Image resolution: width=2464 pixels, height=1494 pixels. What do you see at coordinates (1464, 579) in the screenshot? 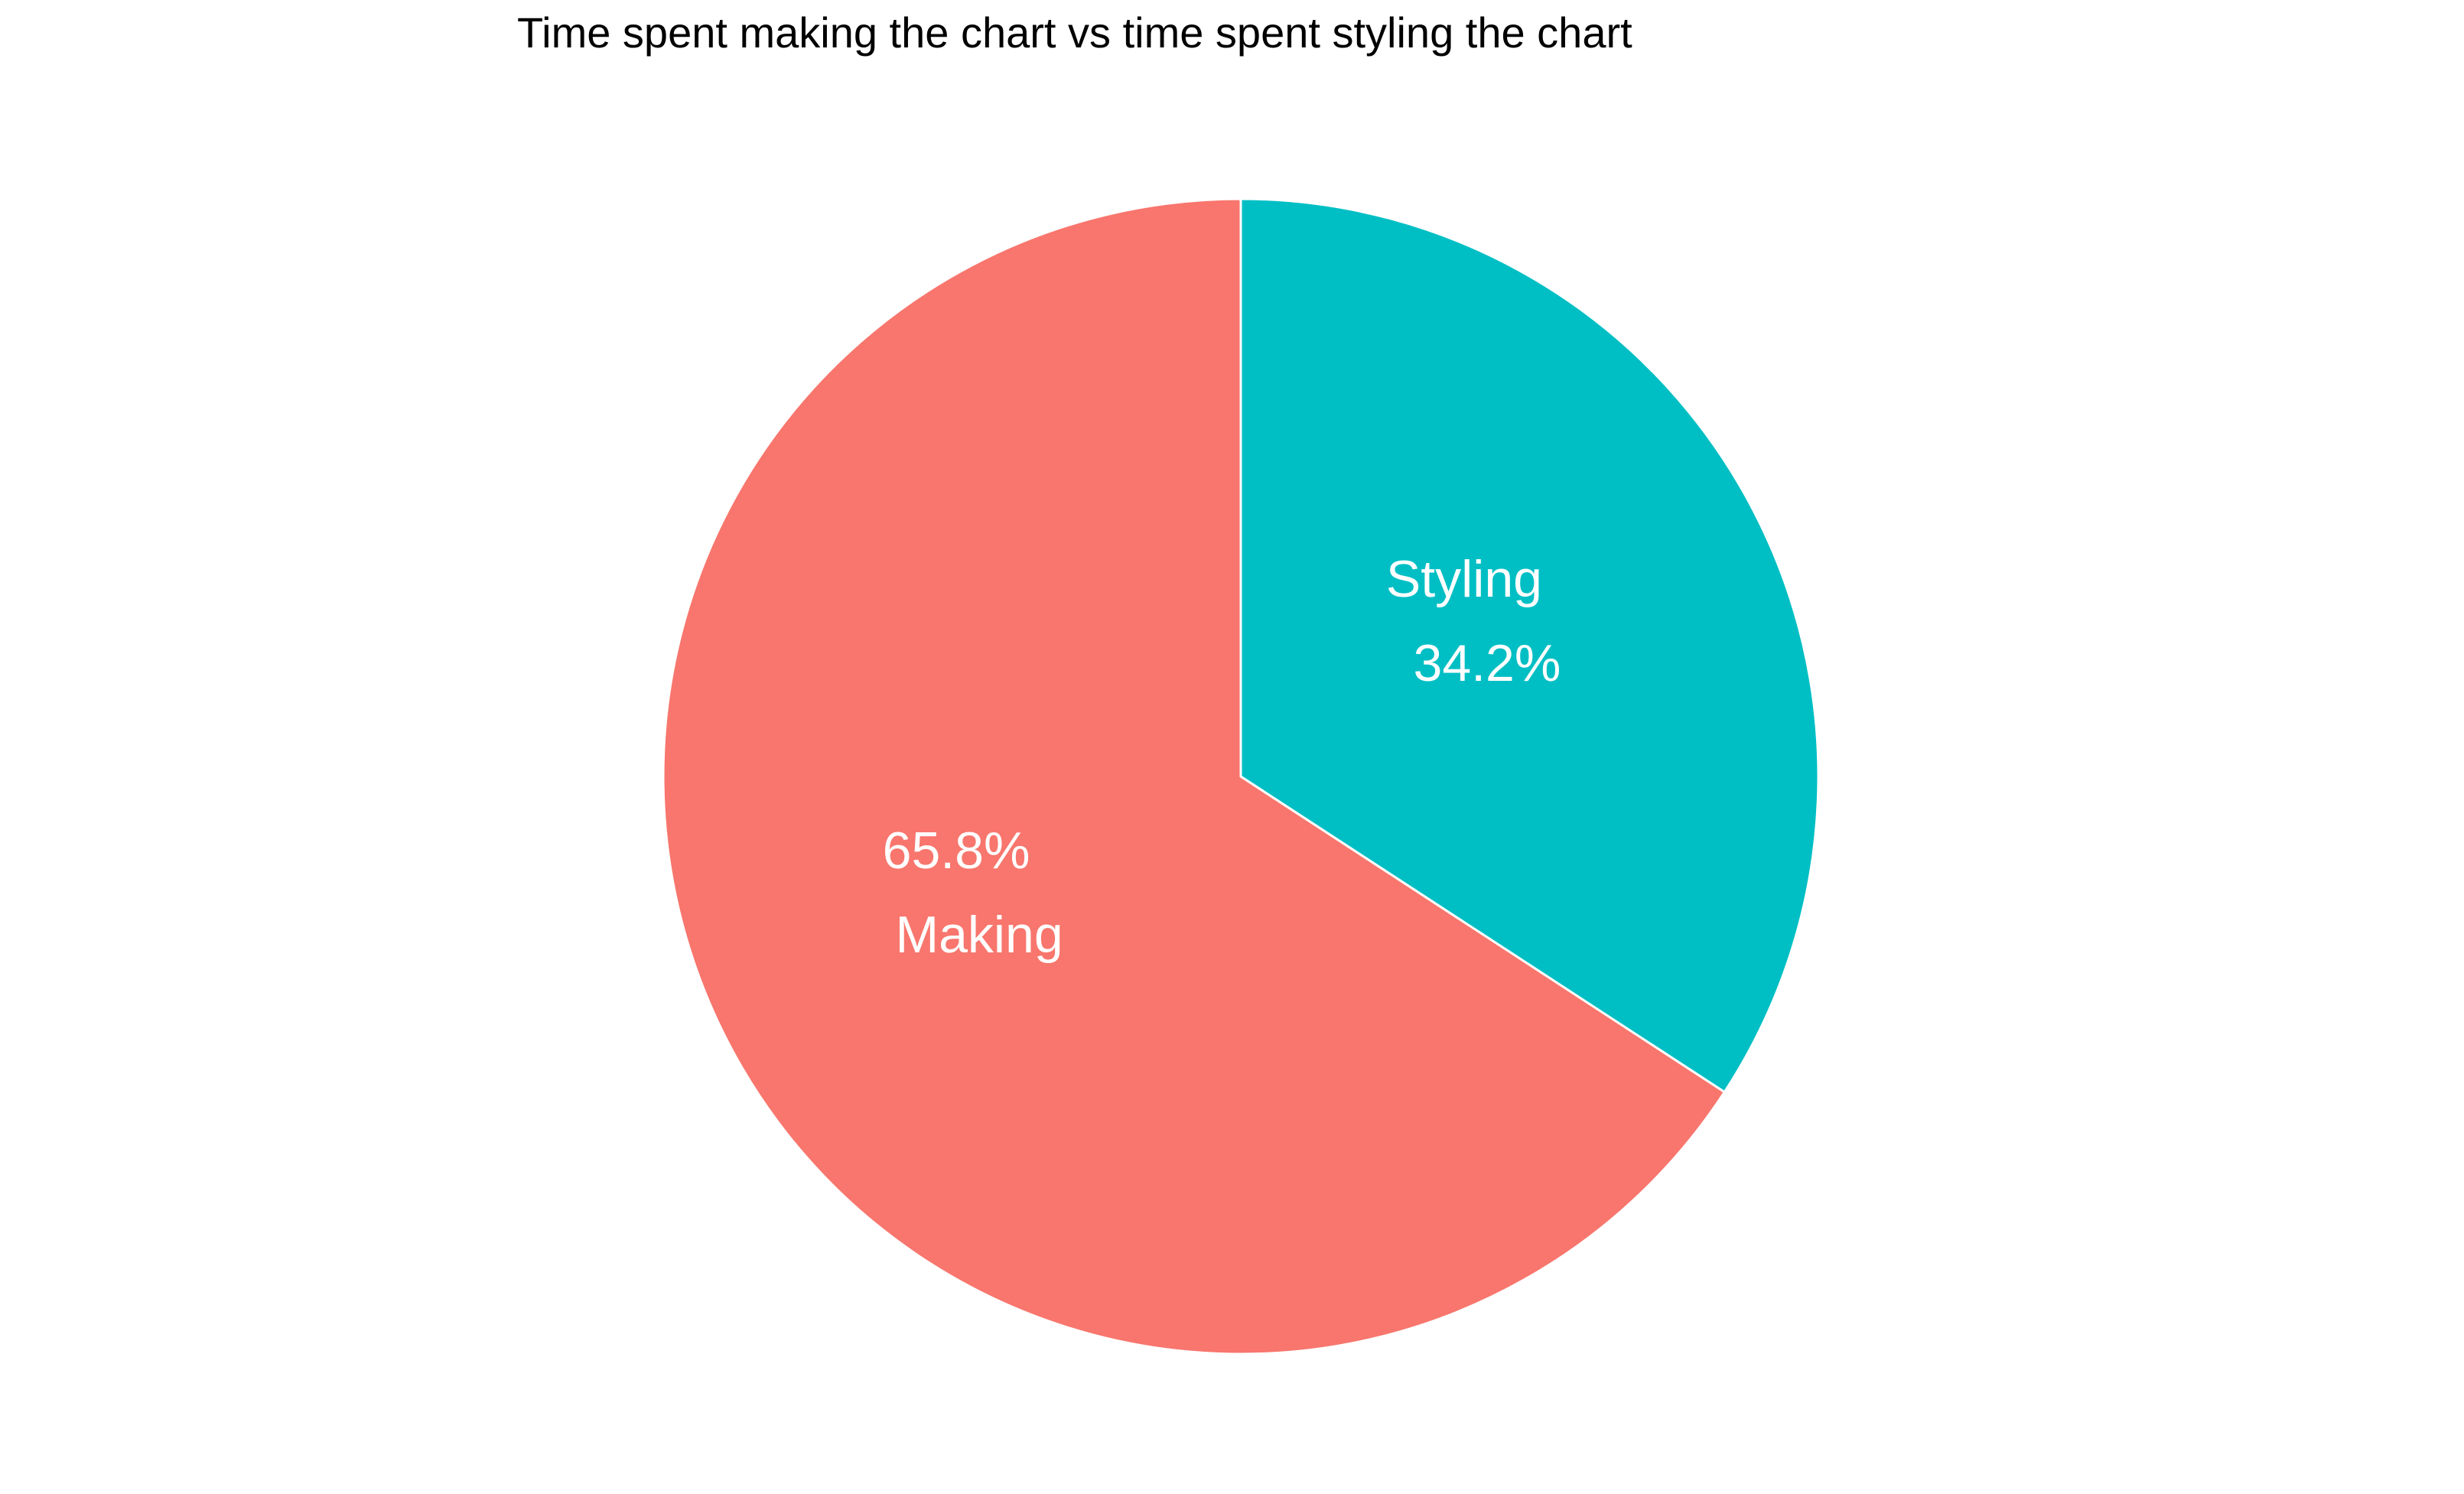
I see `slice-label-styling: Styling` at bounding box center [1464, 579].